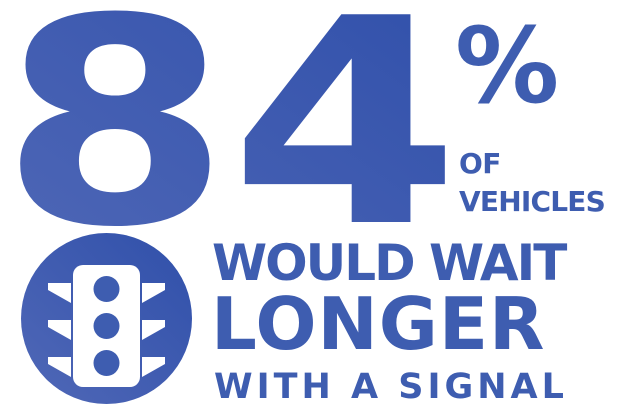 The width and height of the screenshot is (628, 415). What do you see at coordinates (389, 263) in the screenshot?
I see `would-wait-line: WOULD WAIT` at bounding box center [389, 263].